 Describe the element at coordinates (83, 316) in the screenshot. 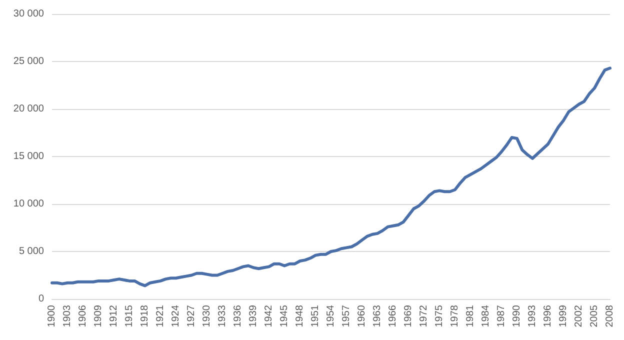

I see `x-tick-label: 1906` at that location.